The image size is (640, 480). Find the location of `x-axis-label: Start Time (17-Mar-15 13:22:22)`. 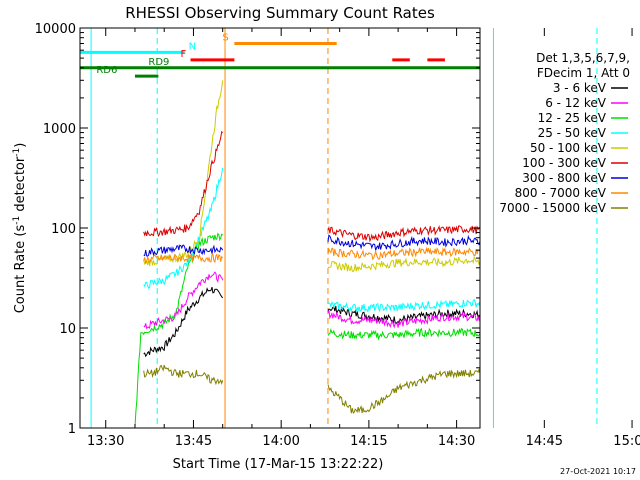

x-axis-label: Start Time (17-Mar-15 13:22:22) is located at coordinates (278, 464).